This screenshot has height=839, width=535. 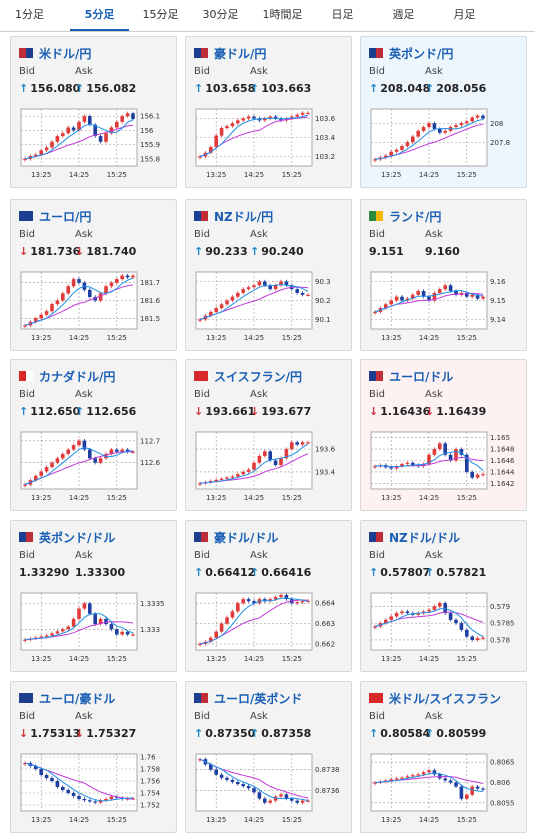 I want to click on bid-number: 1.33290, so click(x=44, y=572).